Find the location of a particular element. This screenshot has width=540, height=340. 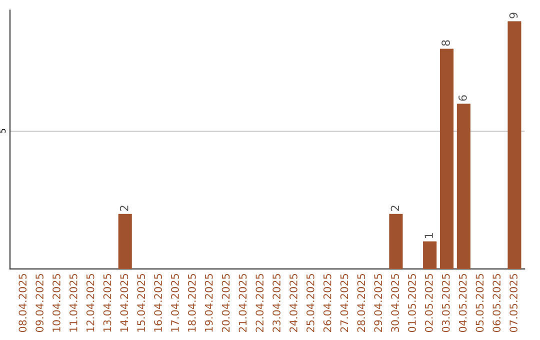

x-tick-label: 10.04.2025 is located at coordinates (56, 303).